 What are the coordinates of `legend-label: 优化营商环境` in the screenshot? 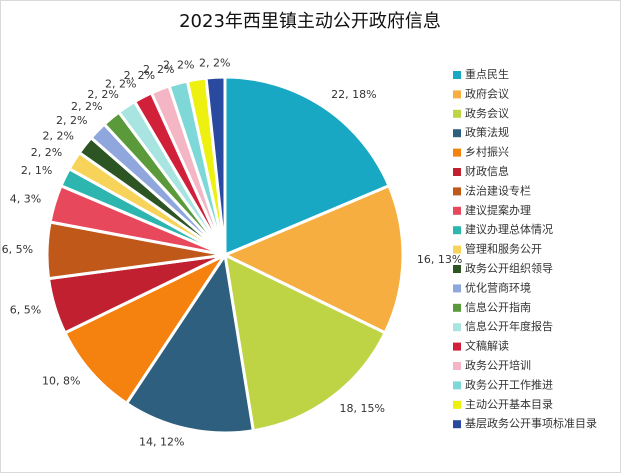 It's located at (498, 287).